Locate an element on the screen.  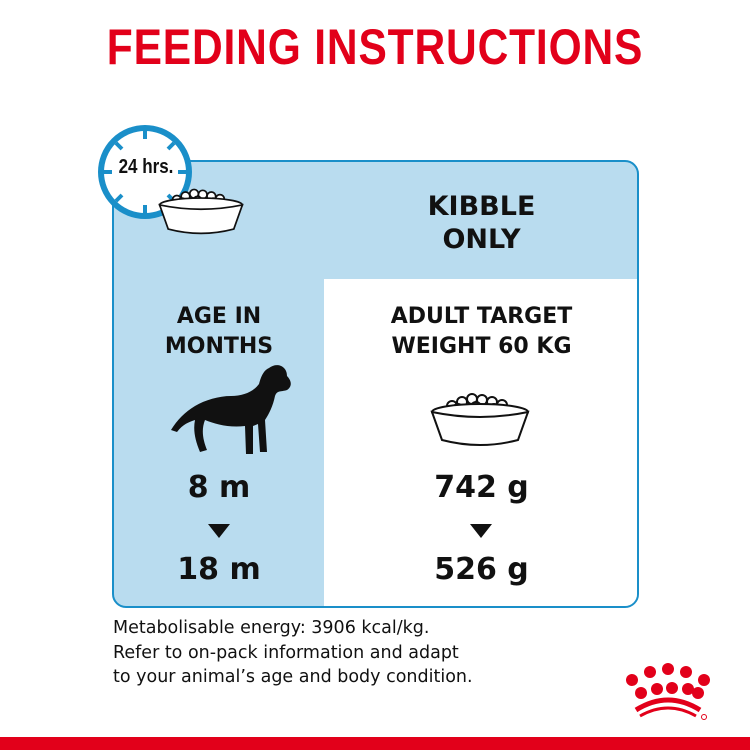
page-title: FEEDING INSTRUCTIONS is located at coordinates (375, 47).